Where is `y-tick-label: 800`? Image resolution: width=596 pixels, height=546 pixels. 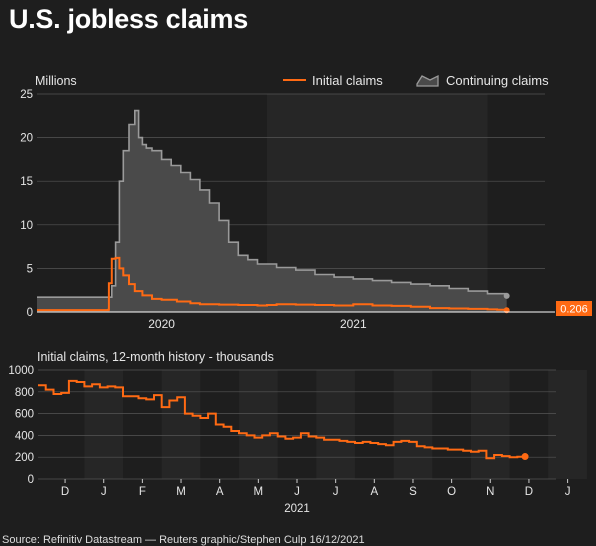
y-tick-label: 800 is located at coordinates (24, 393).